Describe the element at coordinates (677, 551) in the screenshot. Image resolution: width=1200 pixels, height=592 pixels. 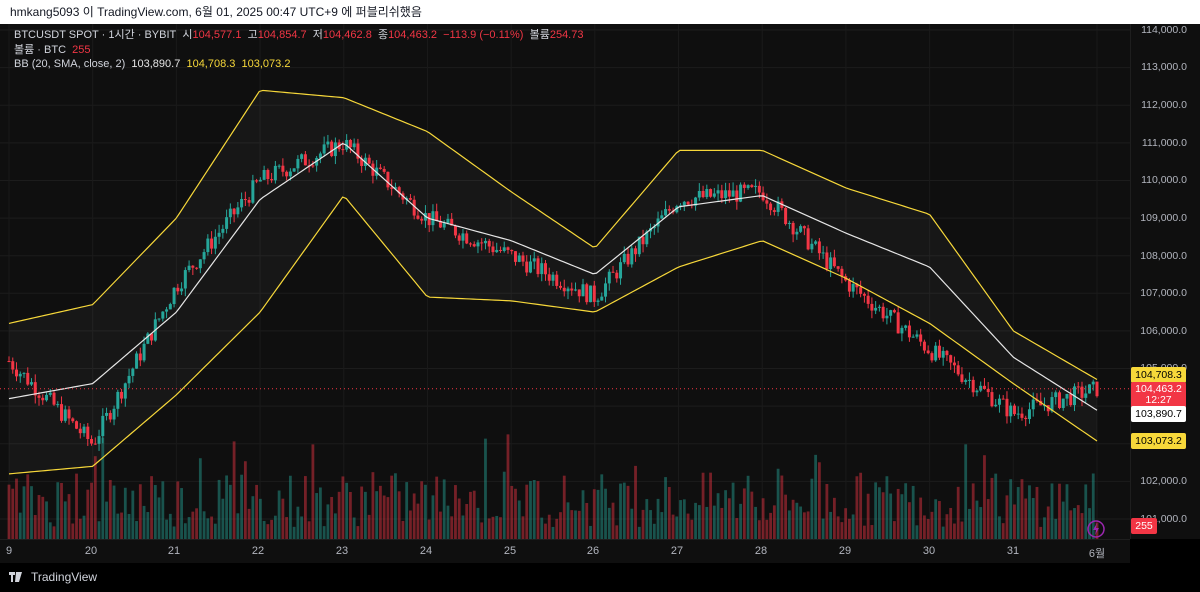
I see `time-tick: 27` at that location.